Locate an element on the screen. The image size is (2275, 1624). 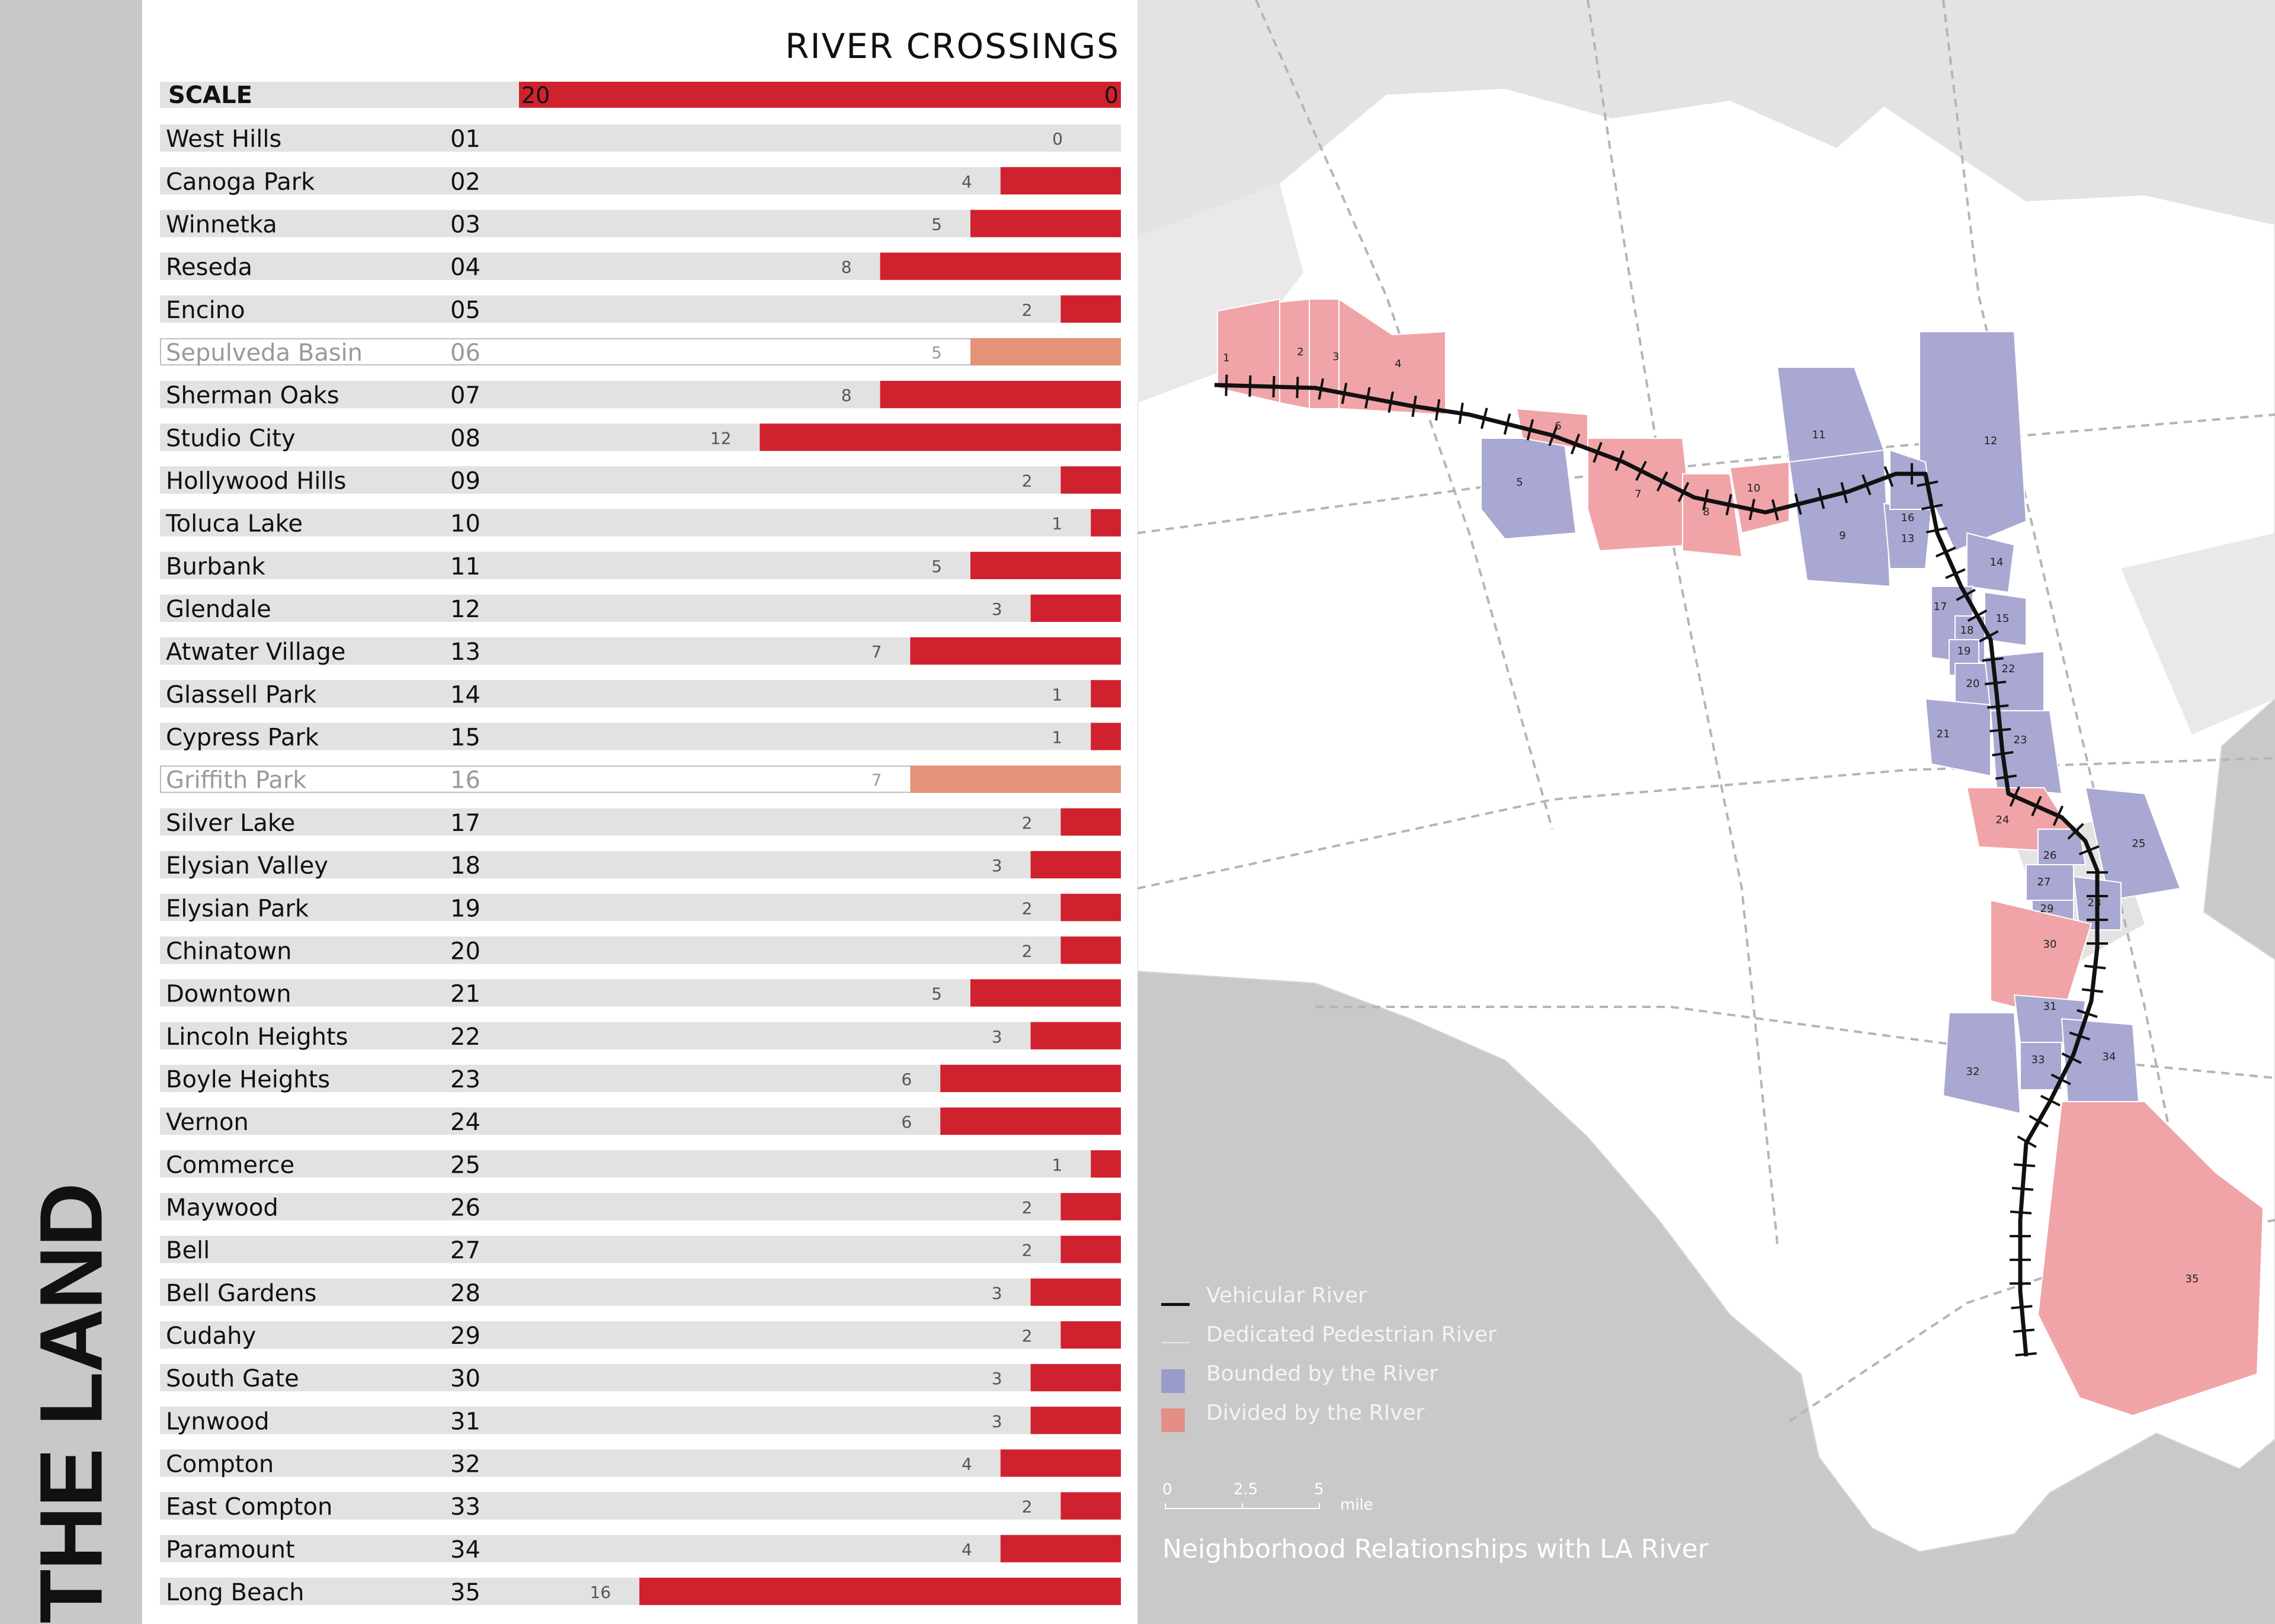
scale-from: 20 is located at coordinates (535, 95).